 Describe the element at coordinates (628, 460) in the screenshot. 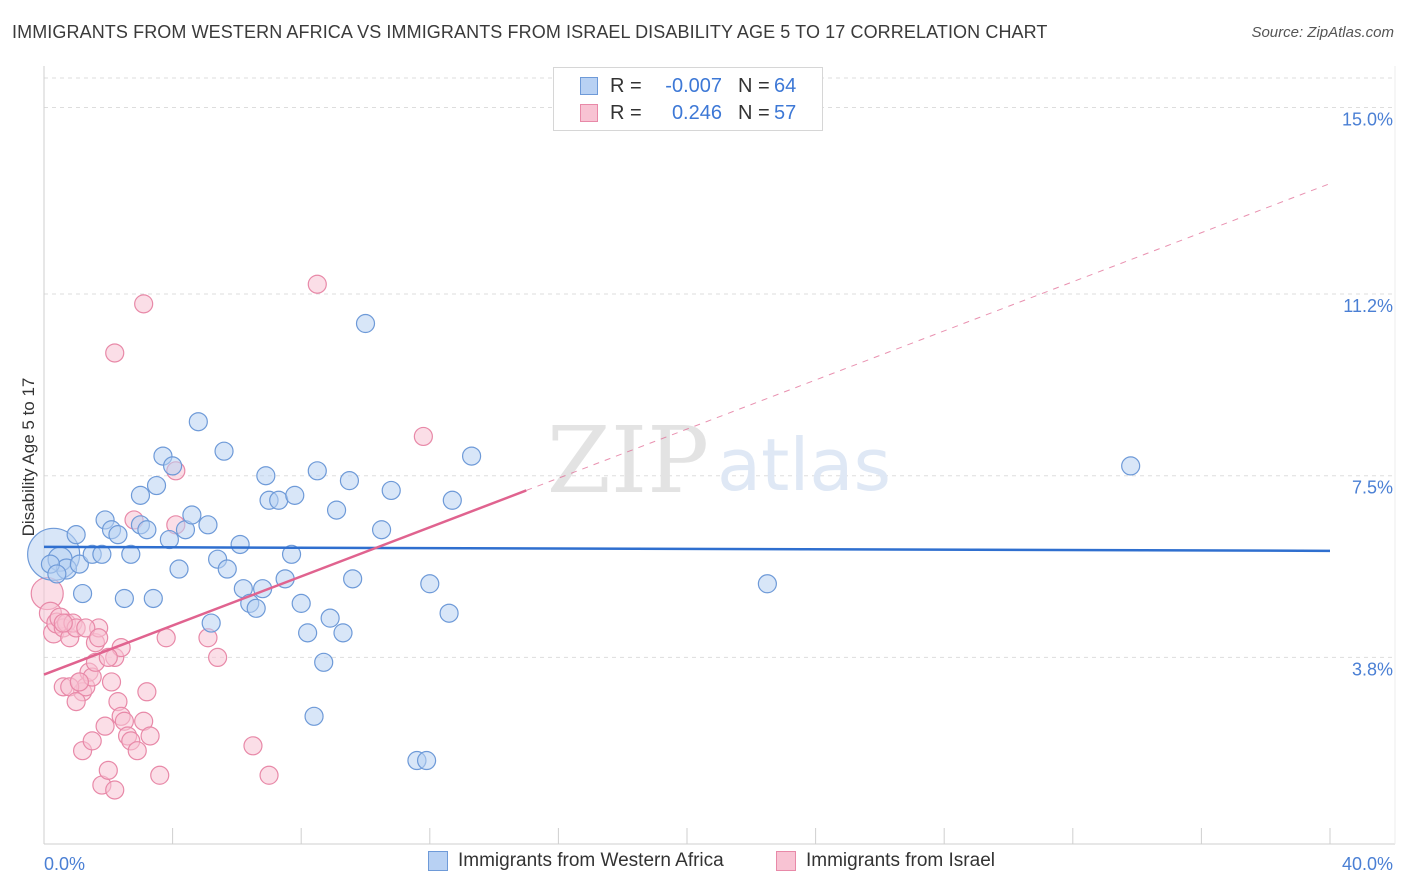

I see `watermark-zip: ZIP` at that location.